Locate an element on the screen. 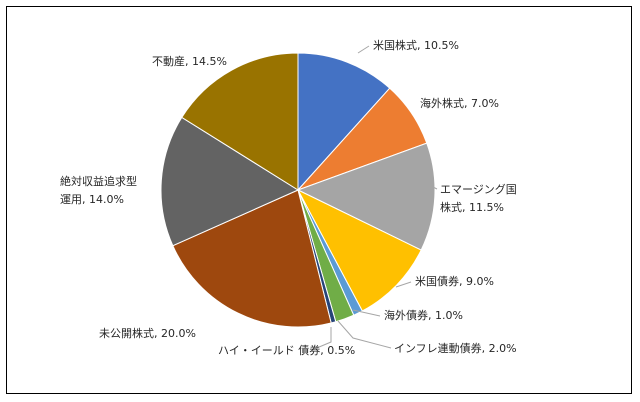 The width and height of the screenshot is (640, 402). data-label: 米国株式, 10.5% is located at coordinates (416, 45).